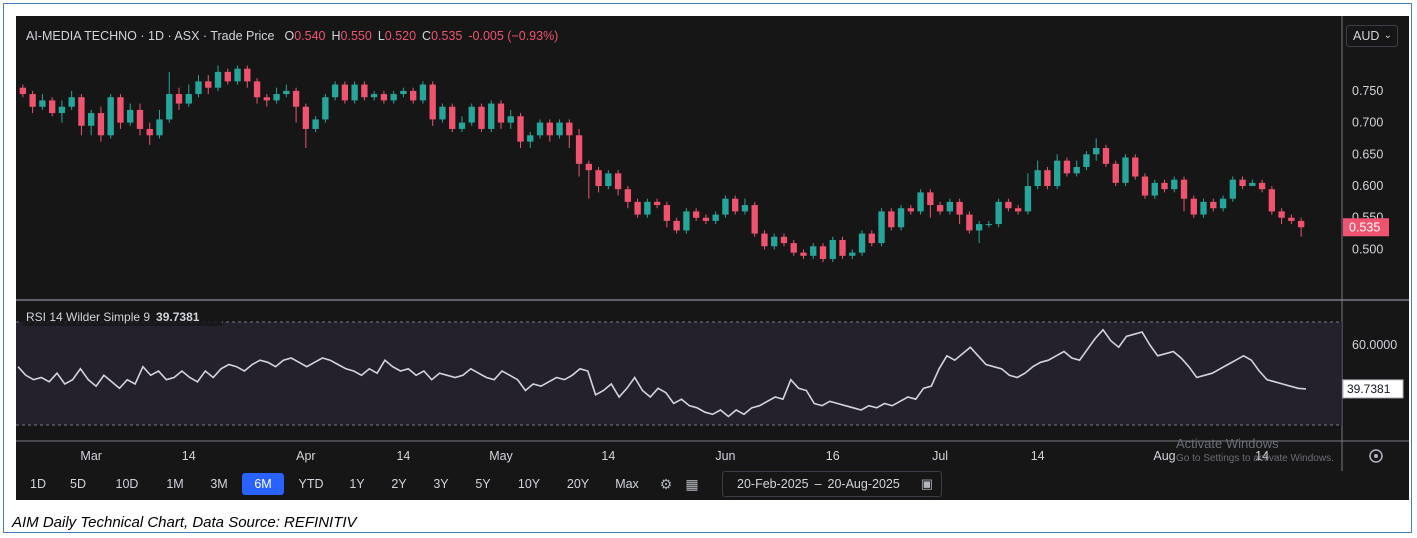 The width and height of the screenshot is (1417, 538). I want to click on tf-1d-button: 1D, so click(38, 484).